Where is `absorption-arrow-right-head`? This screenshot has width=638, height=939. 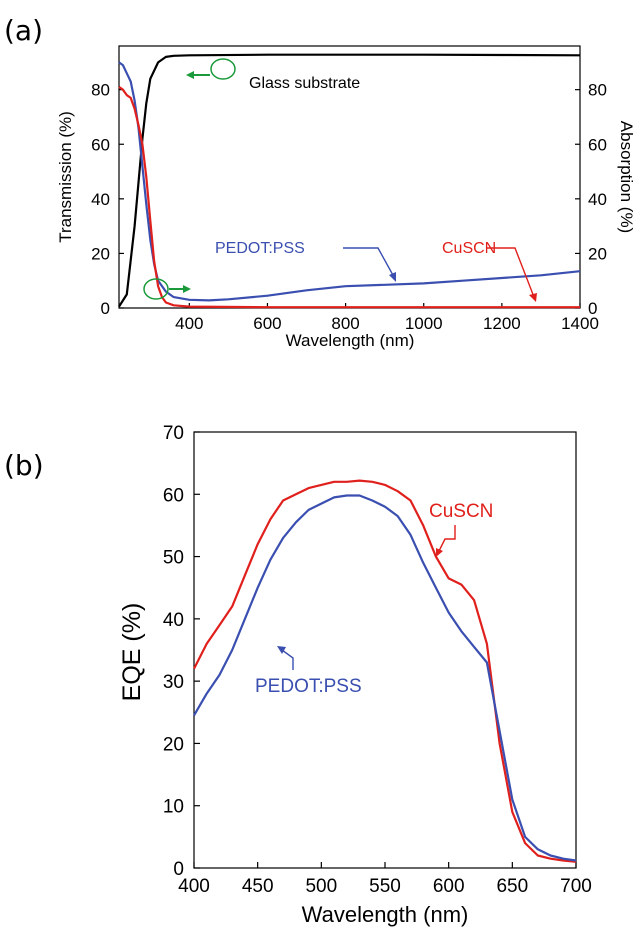
absorption-arrow-right-head is located at coordinates (187, 289).